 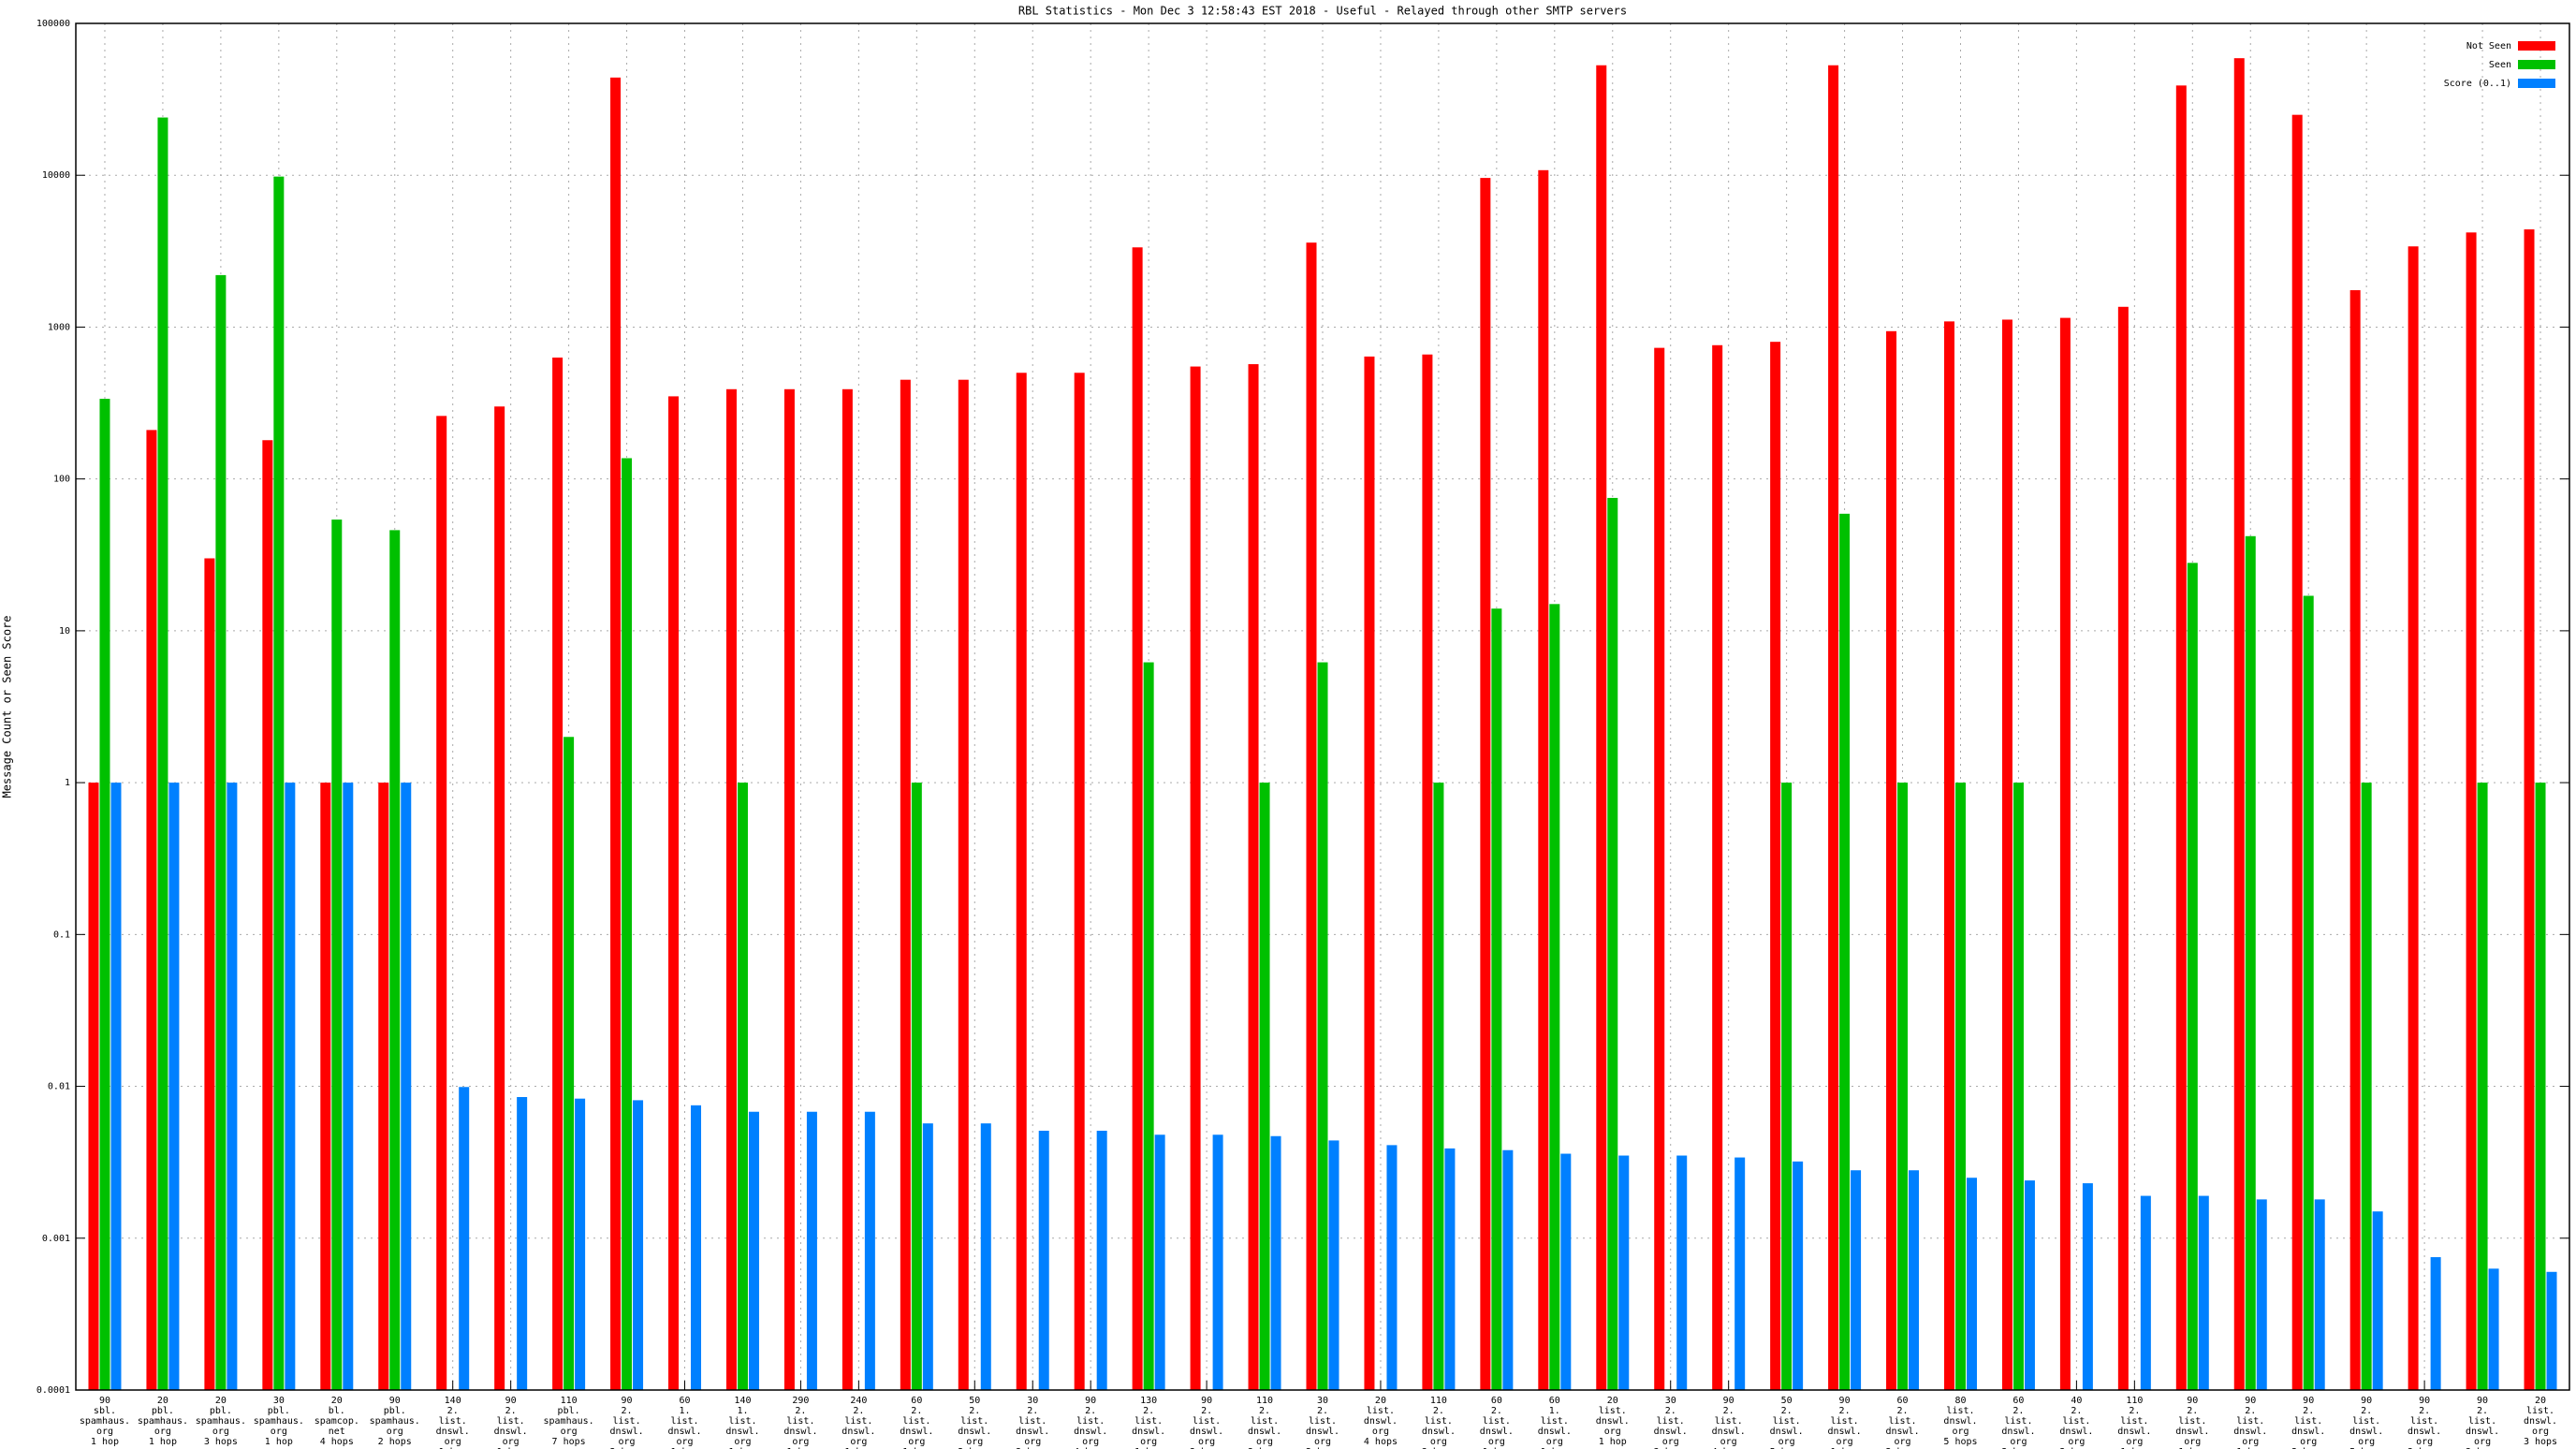 What do you see at coordinates (1960, 1421) in the screenshot?
I see `x-tick-label: 80 list. dnswl. org 5 hops` at bounding box center [1960, 1421].